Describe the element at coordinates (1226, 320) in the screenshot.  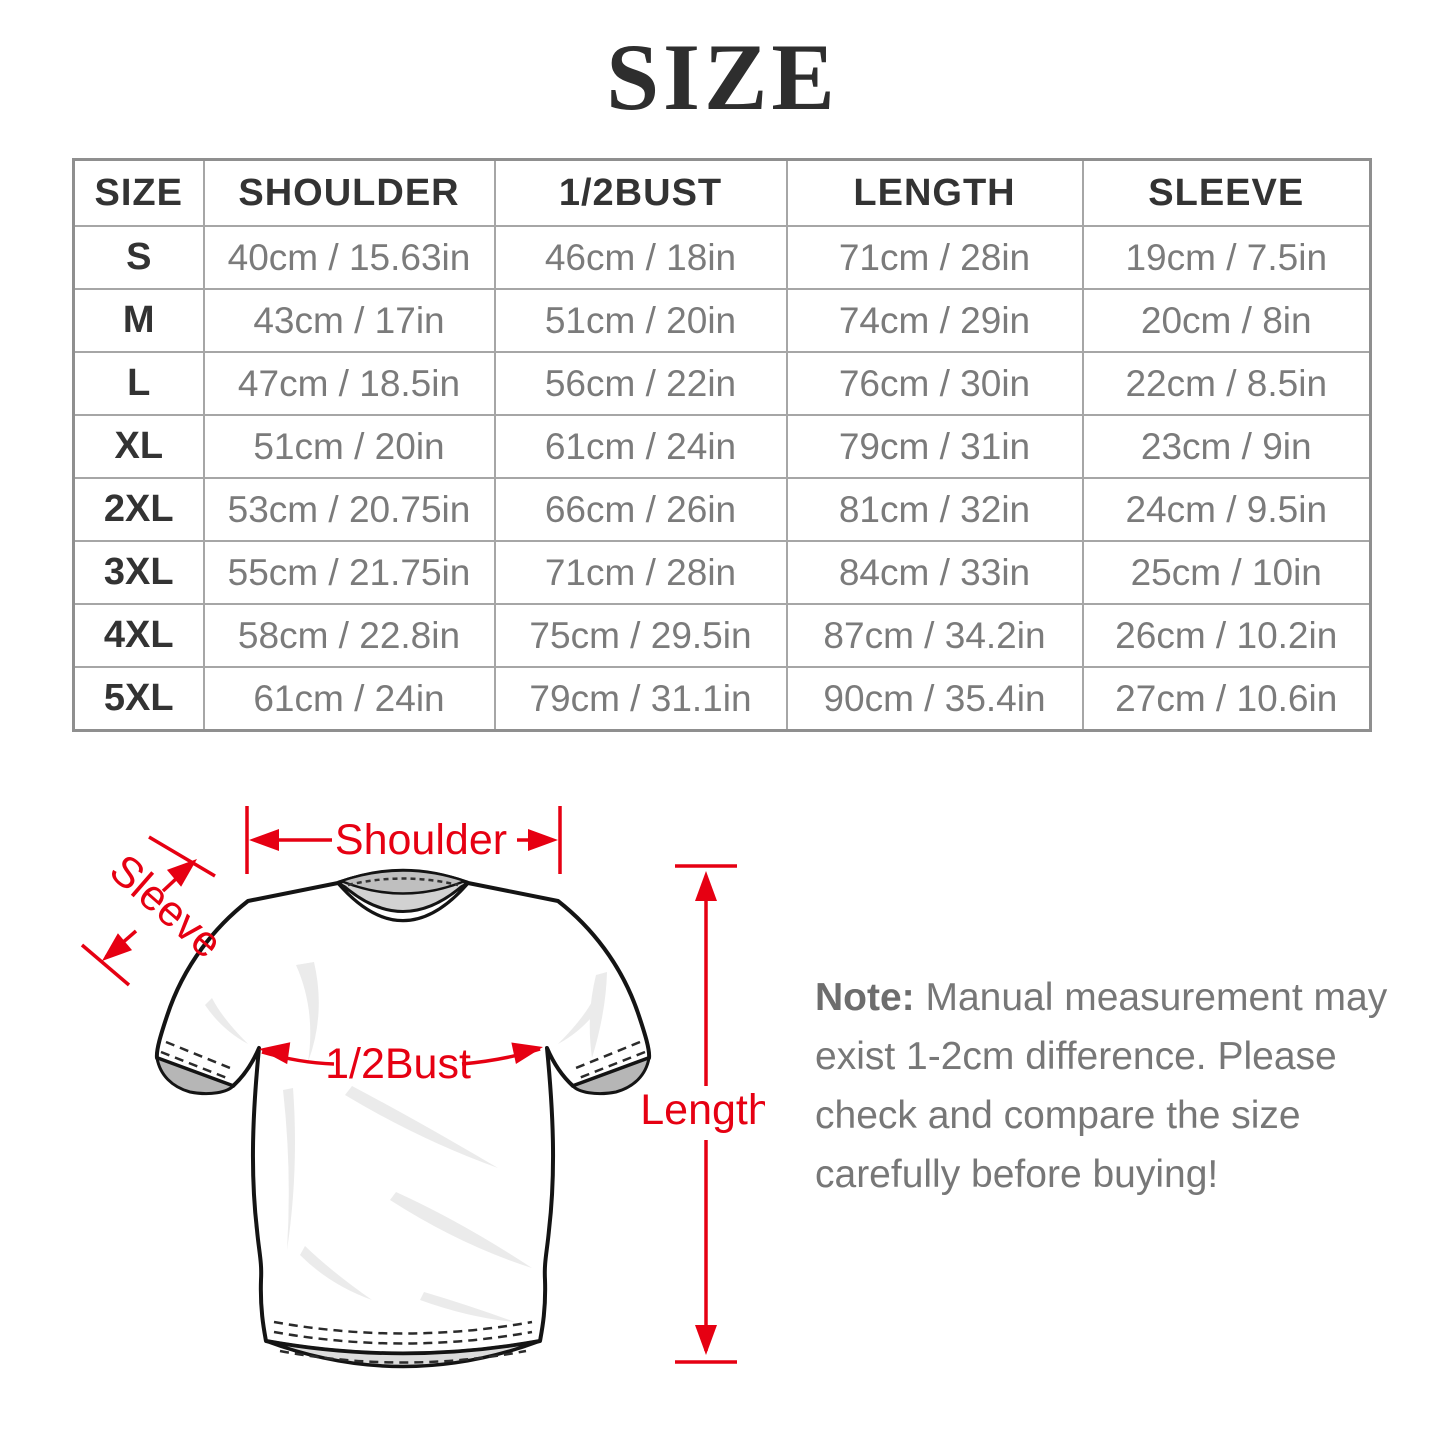
I see `sleeve-value: 20cm / 8in` at that location.